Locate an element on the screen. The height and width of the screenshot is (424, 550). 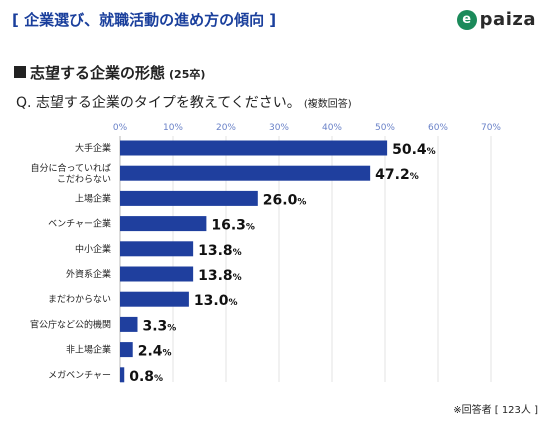
x-tick-label: 0% is located at coordinates (120, 128).